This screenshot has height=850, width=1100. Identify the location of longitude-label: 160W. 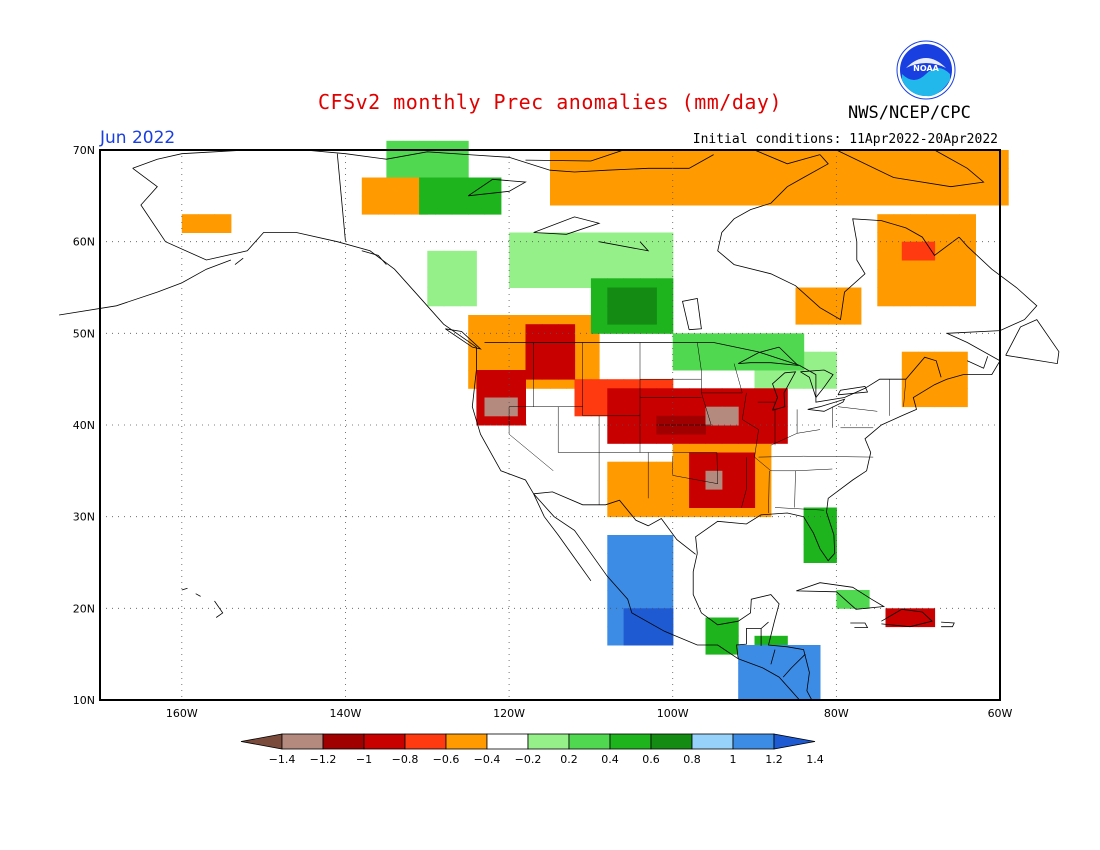
(182, 713).